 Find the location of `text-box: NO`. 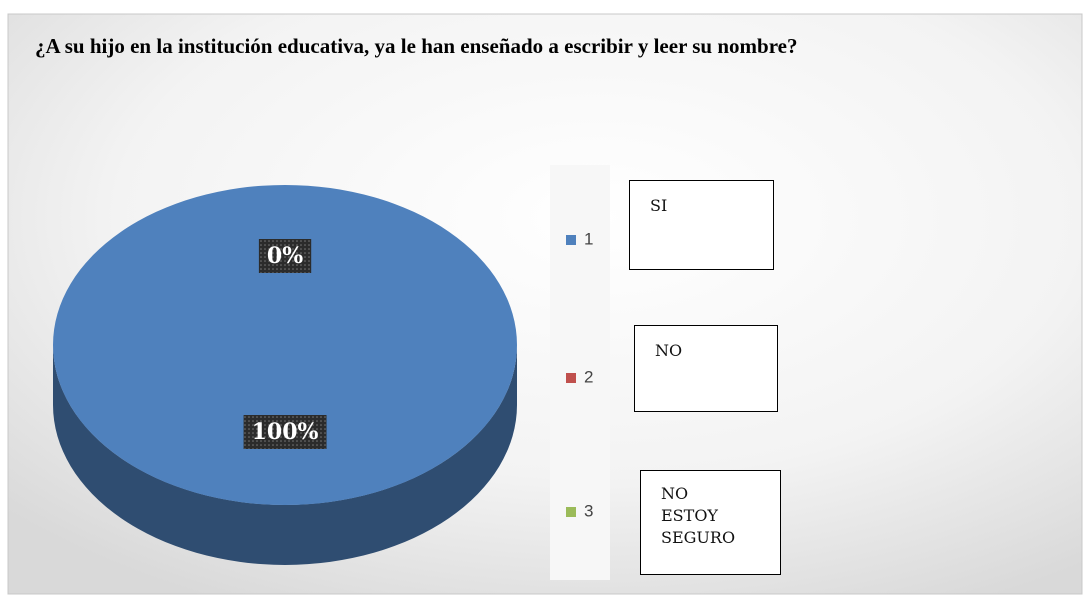

text-box: NO is located at coordinates (706, 368).